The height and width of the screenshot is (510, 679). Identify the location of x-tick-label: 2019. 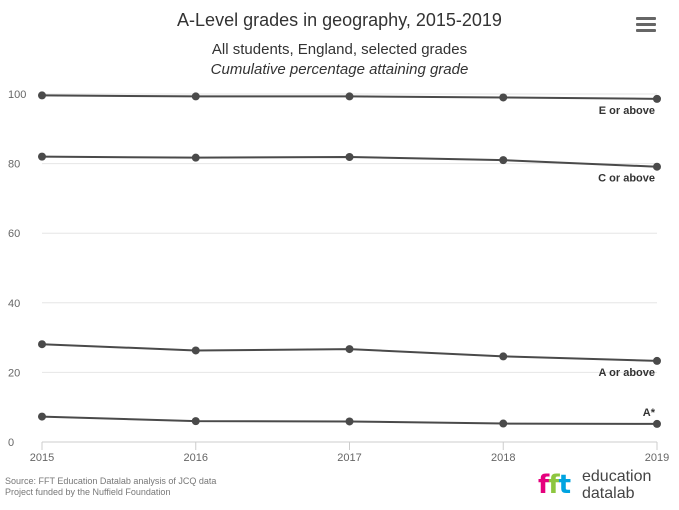
(657, 458).